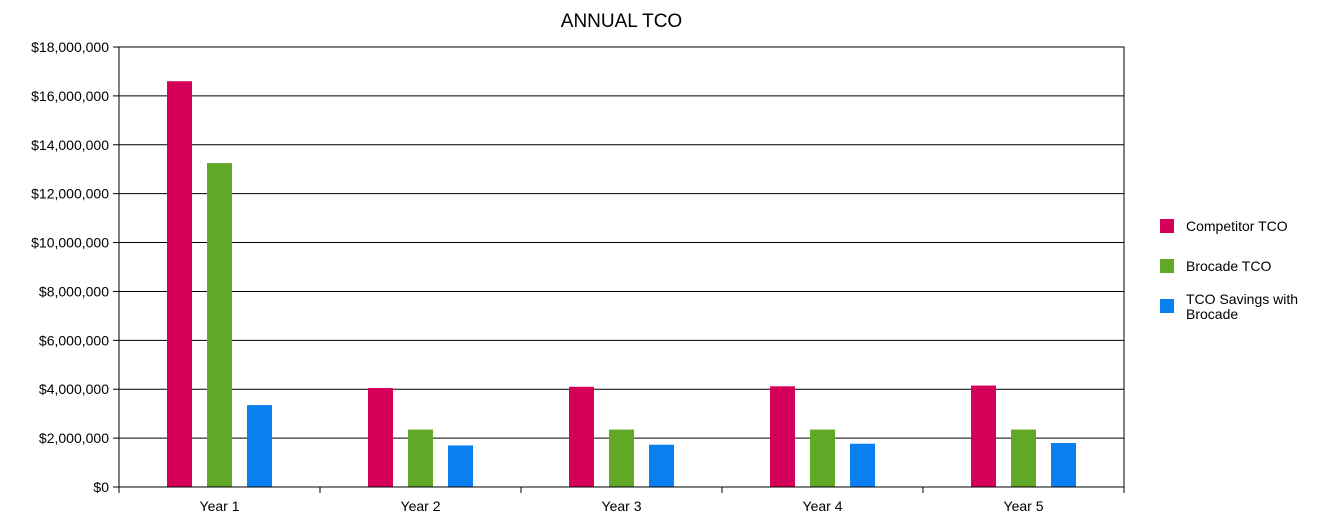 The height and width of the screenshot is (520, 1338). What do you see at coordinates (70, 145) in the screenshot?
I see `y-tick-label: $14,000,000` at bounding box center [70, 145].